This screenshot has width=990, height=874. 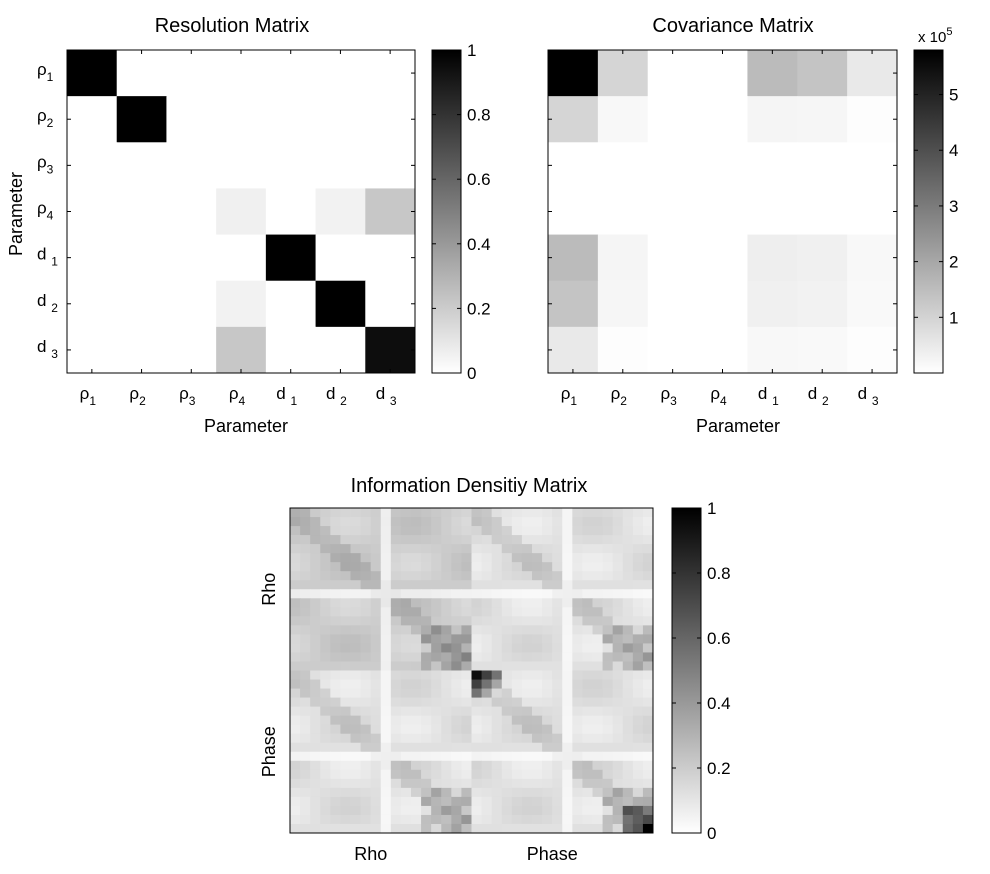 I want to click on colorbar-tick-label: 0.2, so click(x=719, y=768).